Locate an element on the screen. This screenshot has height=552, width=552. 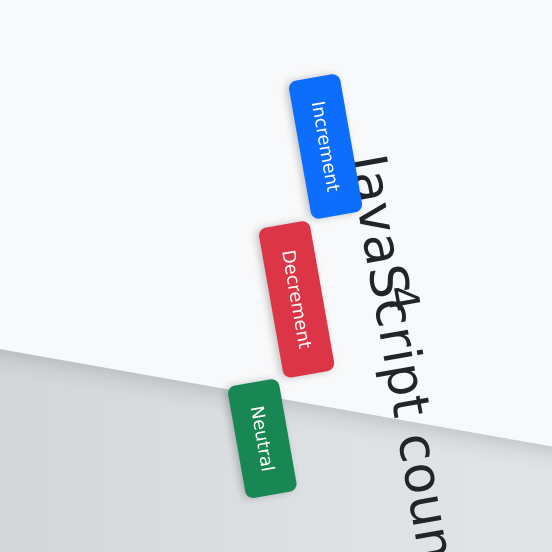
neutral-button-label: Neutral is located at coordinates (262, 439).